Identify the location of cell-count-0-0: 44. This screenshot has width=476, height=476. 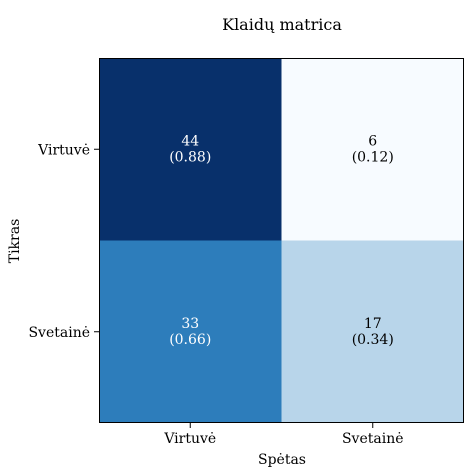
(190, 141).